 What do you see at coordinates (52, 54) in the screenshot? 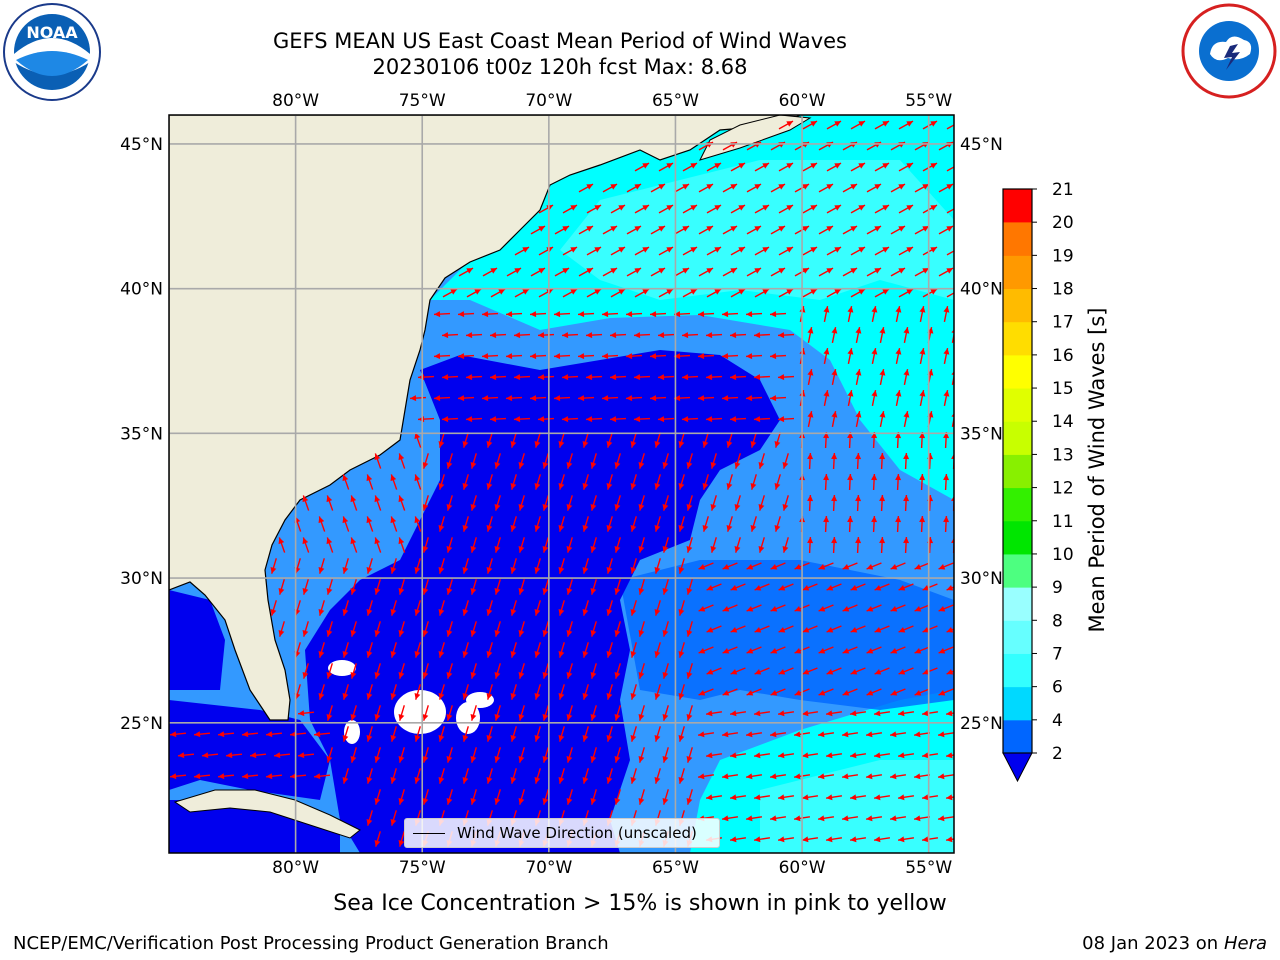
I see `noaa-logo: NOAA` at bounding box center [52, 54].